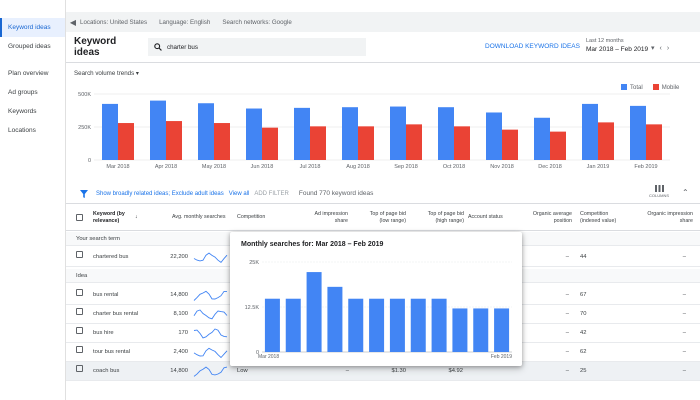 The height and width of the screenshot is (400, 700). What do you see at coordinates (22, 111) in the screenshot?
I see `sidebar-item-keywords: Keywords` at bounding box center [22, 111].